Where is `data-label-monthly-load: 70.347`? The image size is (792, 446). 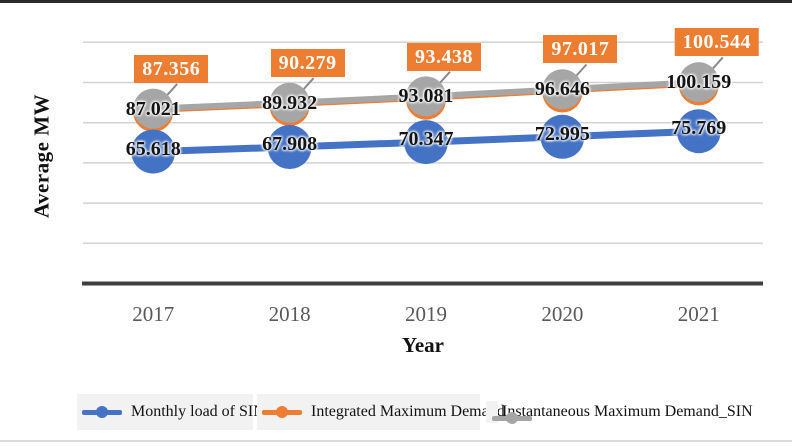 data-label-monthly-load: 70.347 is located at coordinates (426, 139).